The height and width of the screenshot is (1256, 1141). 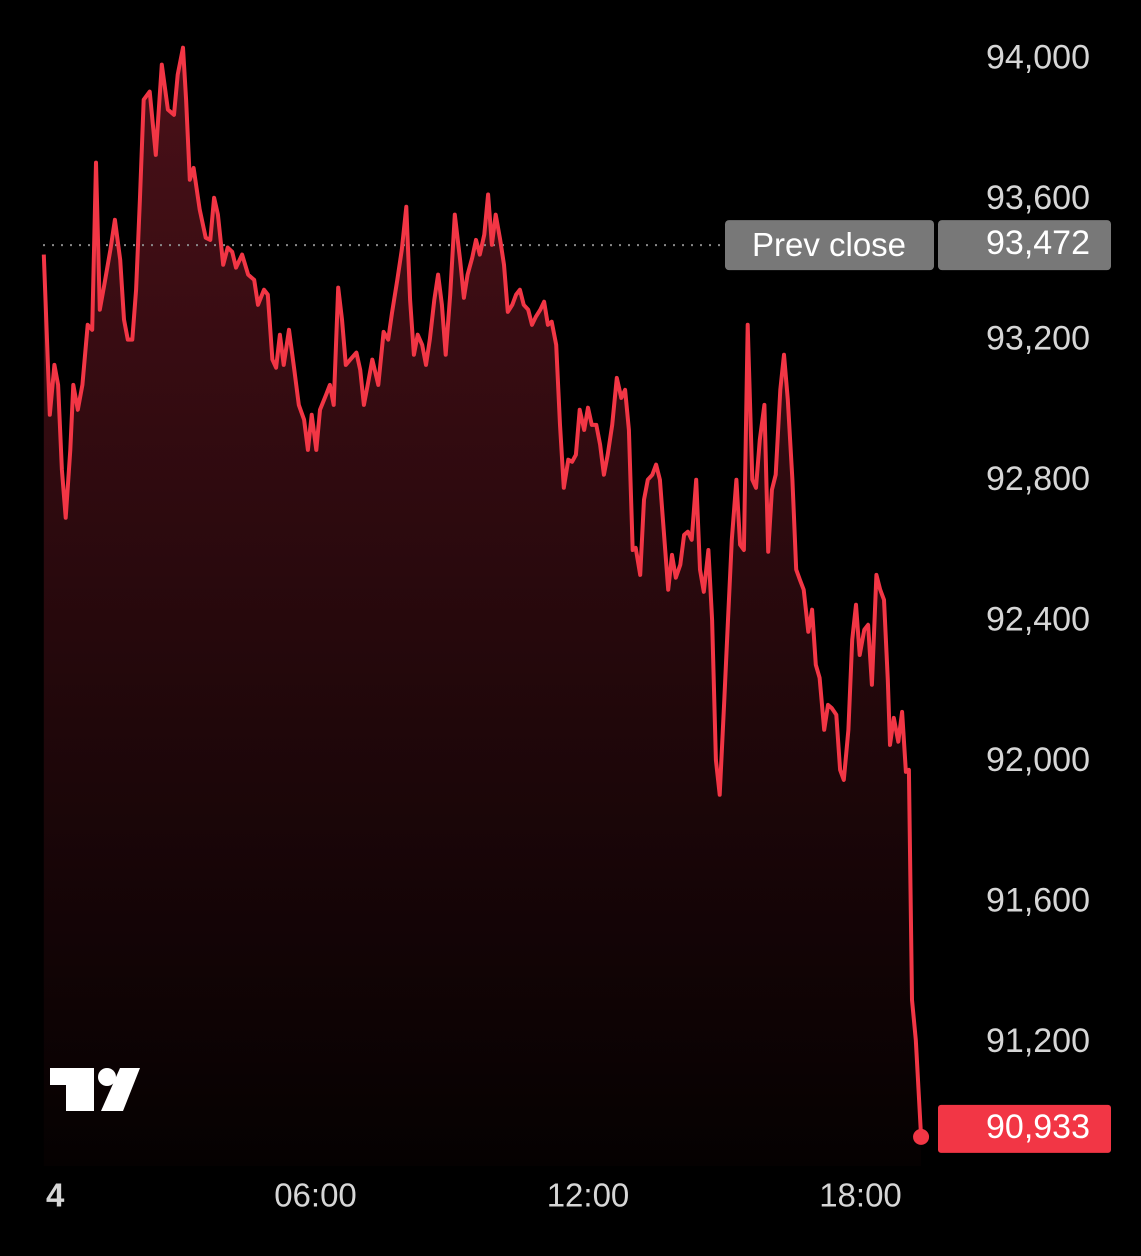 What do you see at coordinates (1038, 901) in the screenshot?
I see `y-tick-label: 91,600` at bounding box center [1038, 901].